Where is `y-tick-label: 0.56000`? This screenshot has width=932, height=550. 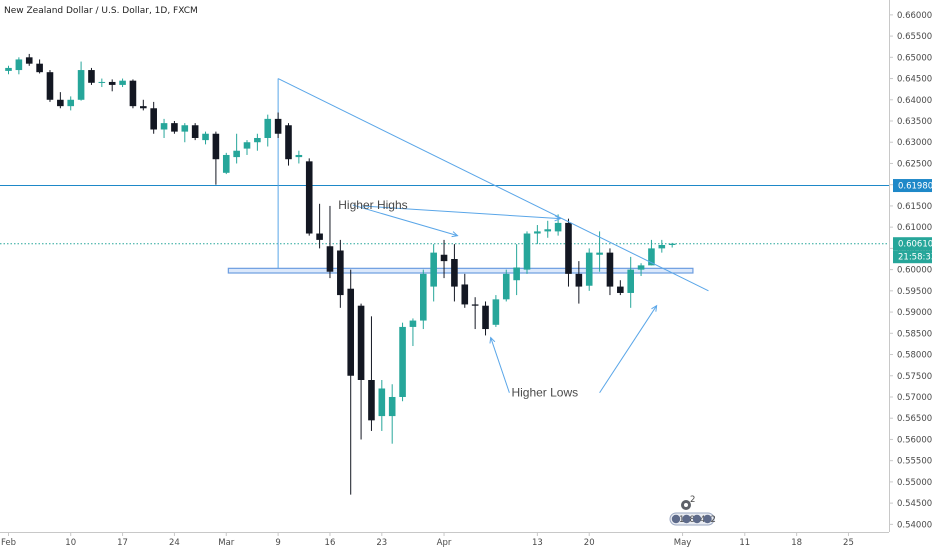
y-tick-label: 0.56000 is located at coordinates (914, 440).